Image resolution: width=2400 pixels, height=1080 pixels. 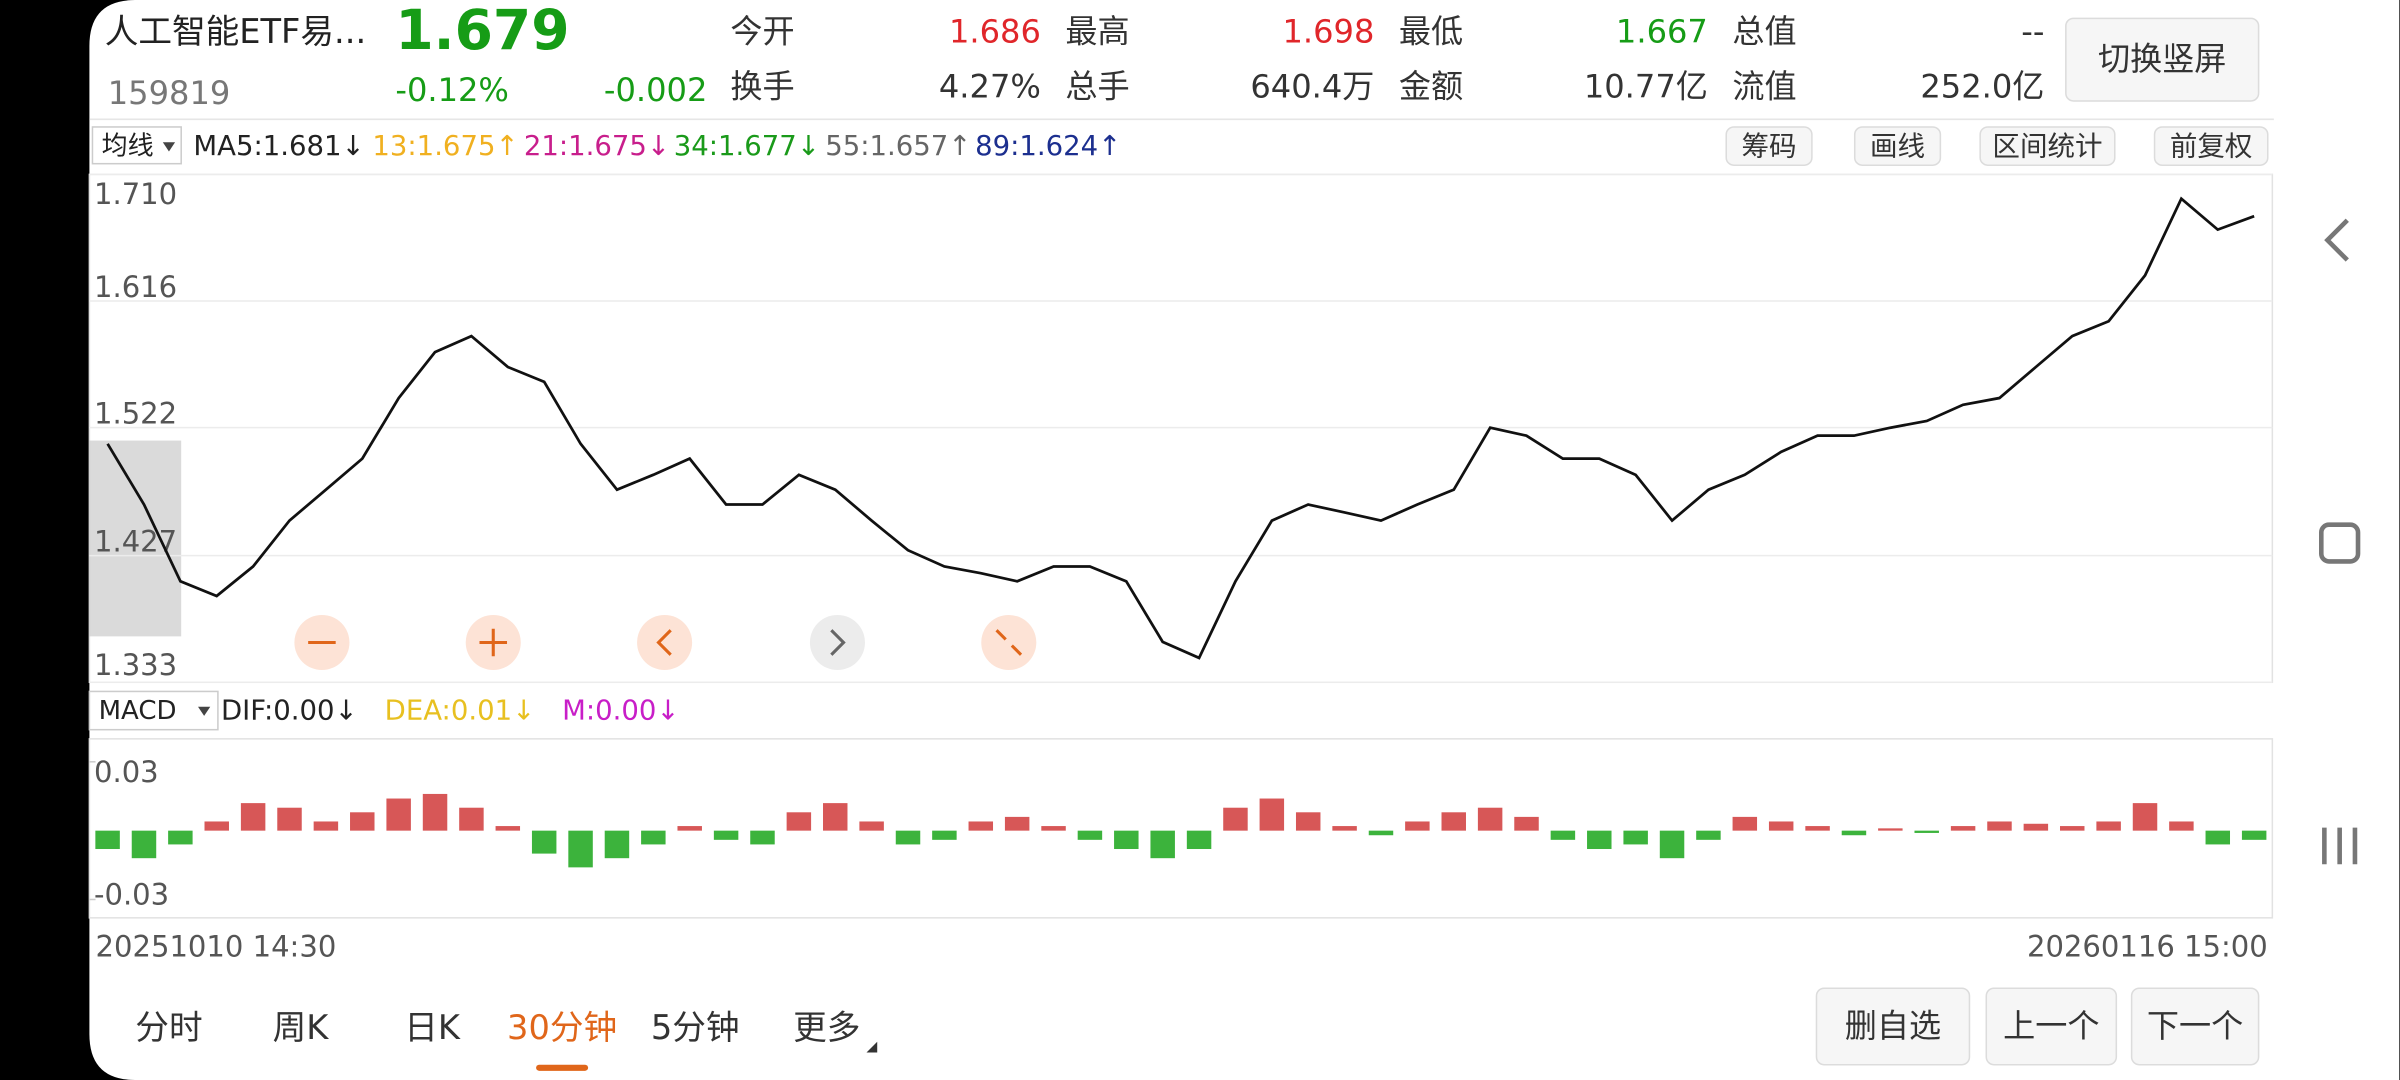 I want to click on switch-orientation-label: 切换竖屏, so click(x=2162, y=59).